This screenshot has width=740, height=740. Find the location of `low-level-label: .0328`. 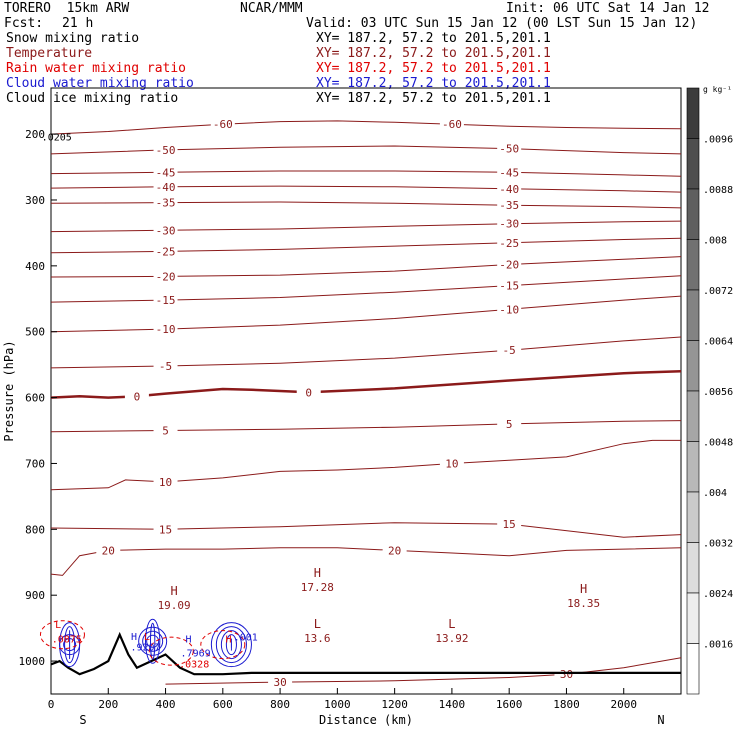

low-level-label: .0328 is located at coordinates (194, 665).